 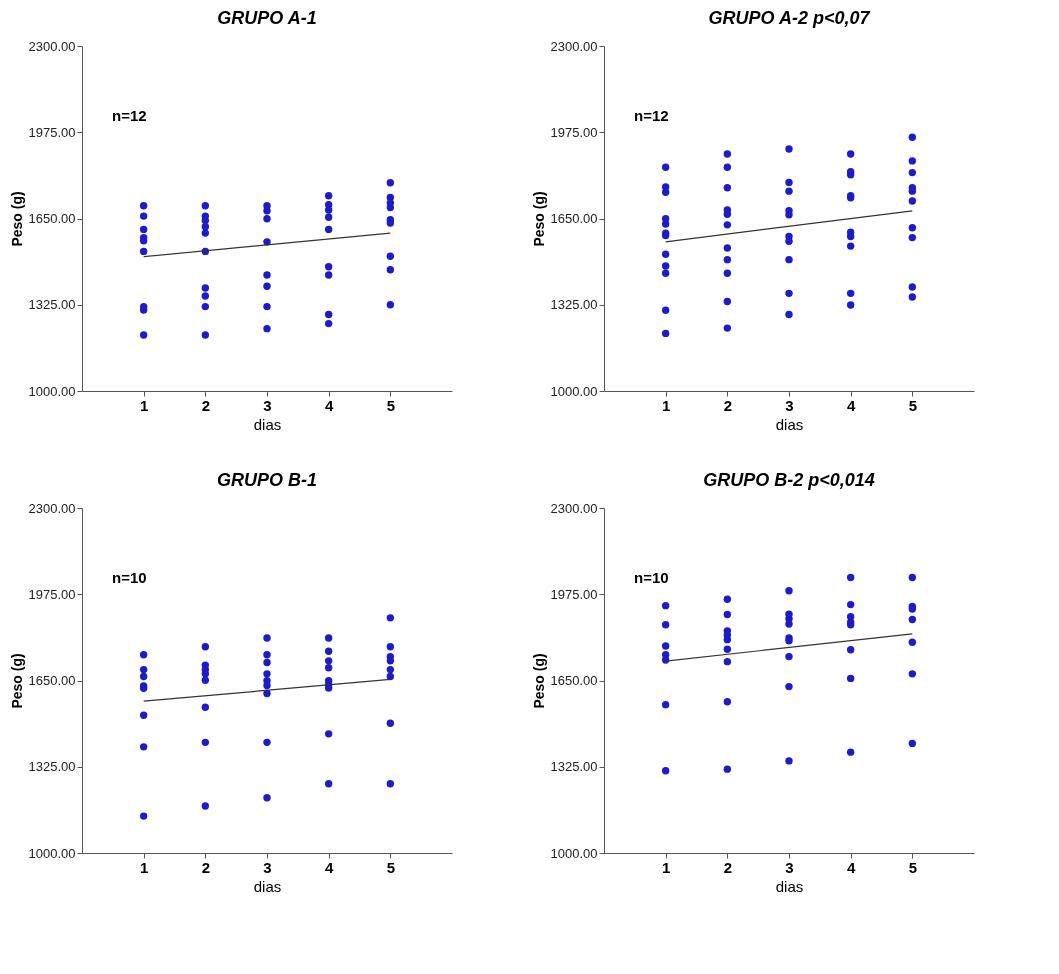 I want to click on chart-title: GRUPO B-1, so click(x=267, y=480).